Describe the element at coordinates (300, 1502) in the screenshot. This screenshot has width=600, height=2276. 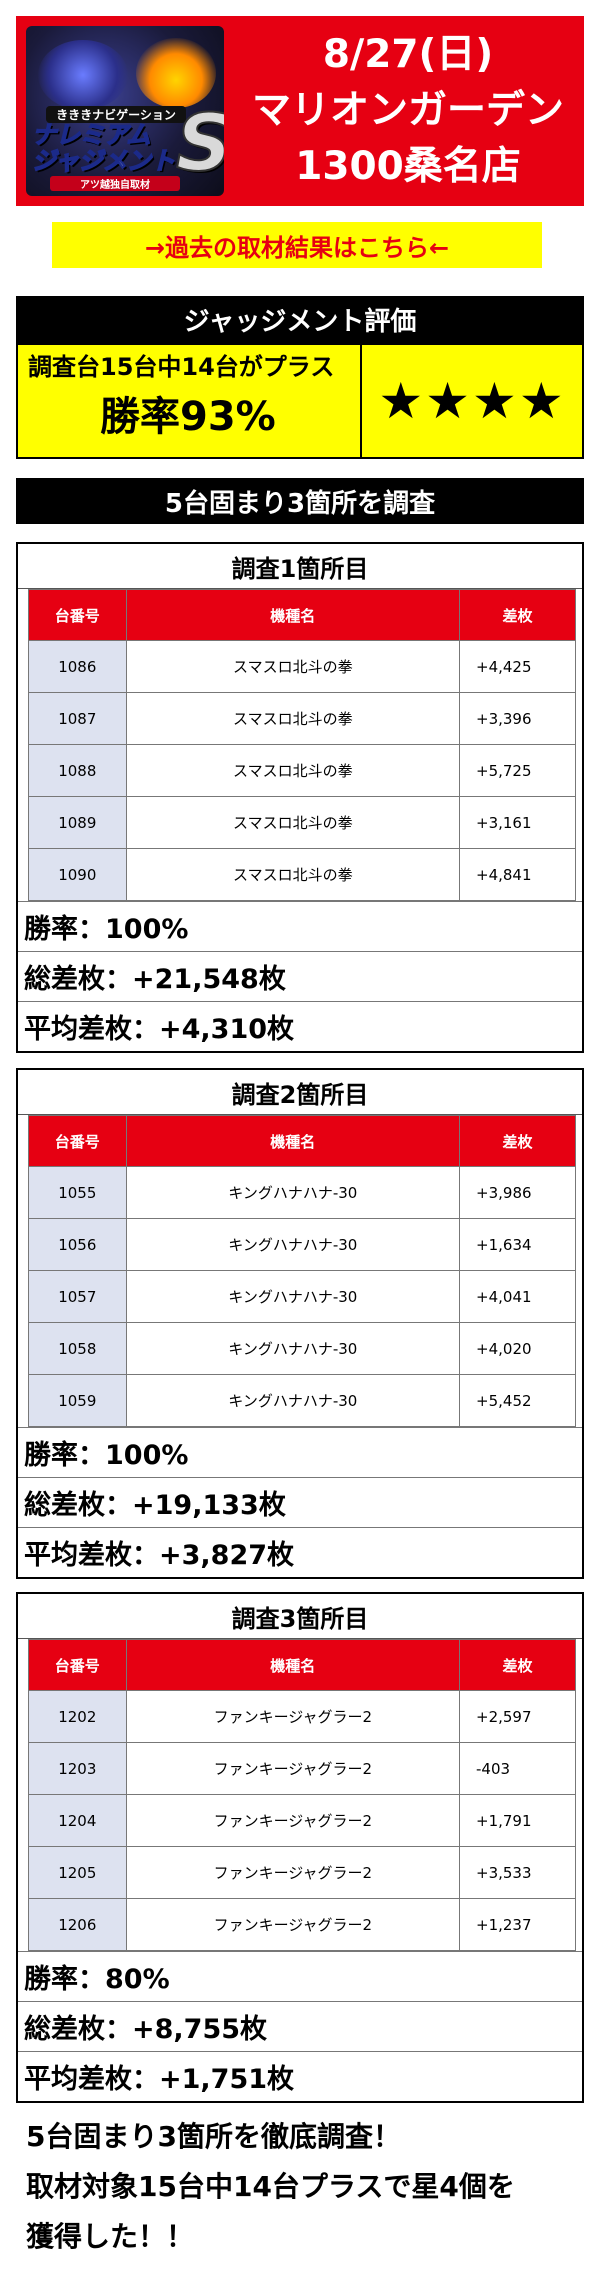
I see `total-difference-stat: 総差枚：+19,133枚` at that location.